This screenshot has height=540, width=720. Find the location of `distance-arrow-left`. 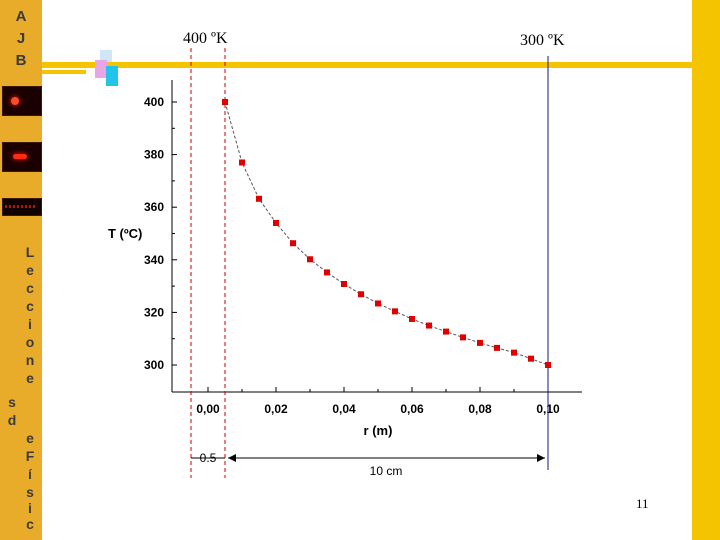

distance-arrow-left is located at coordinates (232, 458).